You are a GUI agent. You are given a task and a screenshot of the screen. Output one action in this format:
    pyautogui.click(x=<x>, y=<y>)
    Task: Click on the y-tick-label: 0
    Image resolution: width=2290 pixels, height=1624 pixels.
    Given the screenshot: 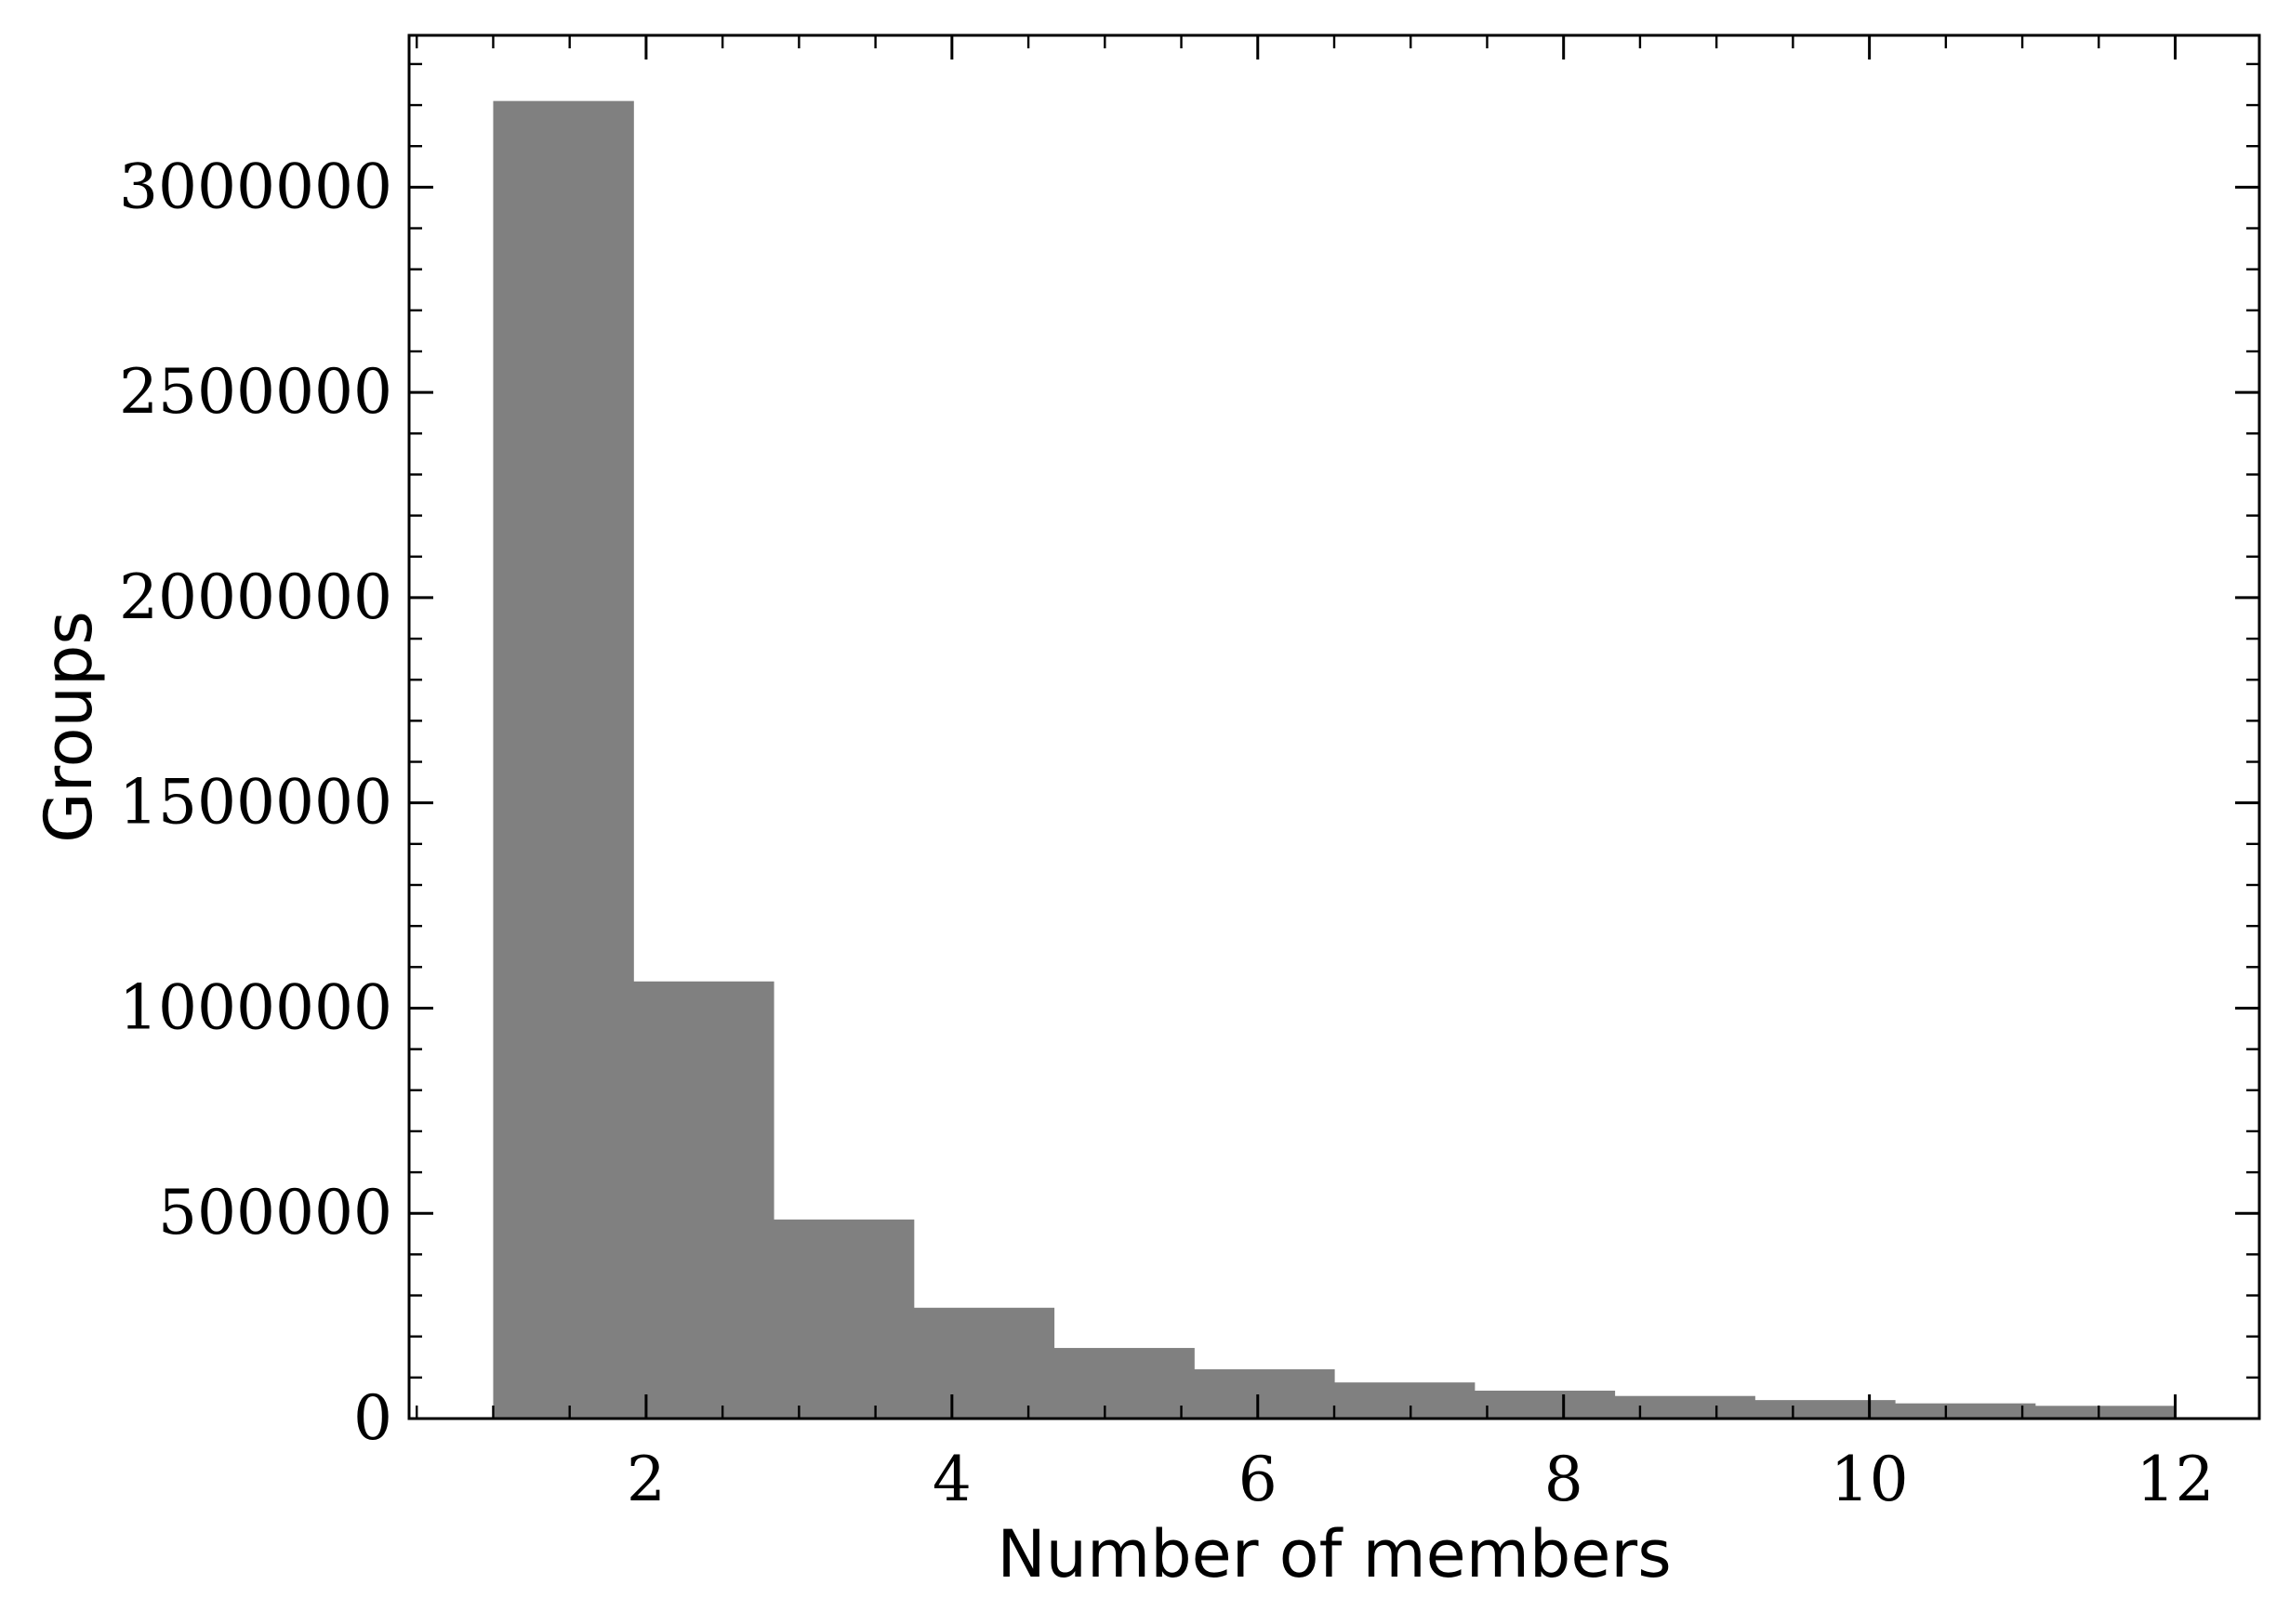 What is the action you would take?
    pyautogui.click(x=372, y=1418)
    